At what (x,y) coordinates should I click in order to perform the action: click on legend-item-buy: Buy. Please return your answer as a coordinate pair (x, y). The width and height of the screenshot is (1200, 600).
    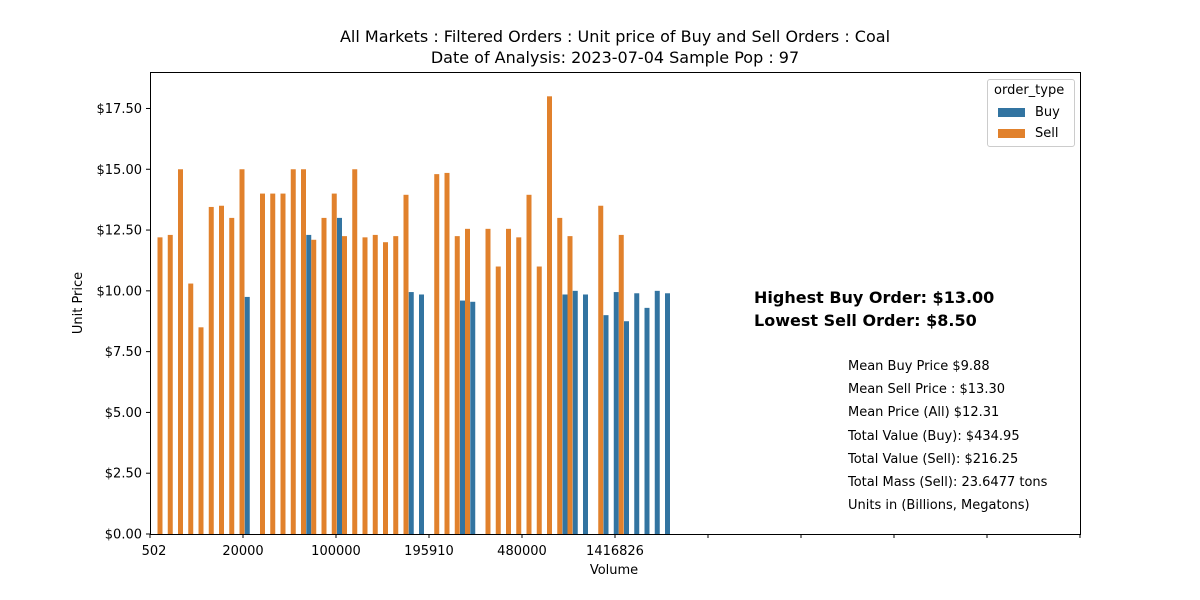
    Looking at the image, I should click on (1029, 112).